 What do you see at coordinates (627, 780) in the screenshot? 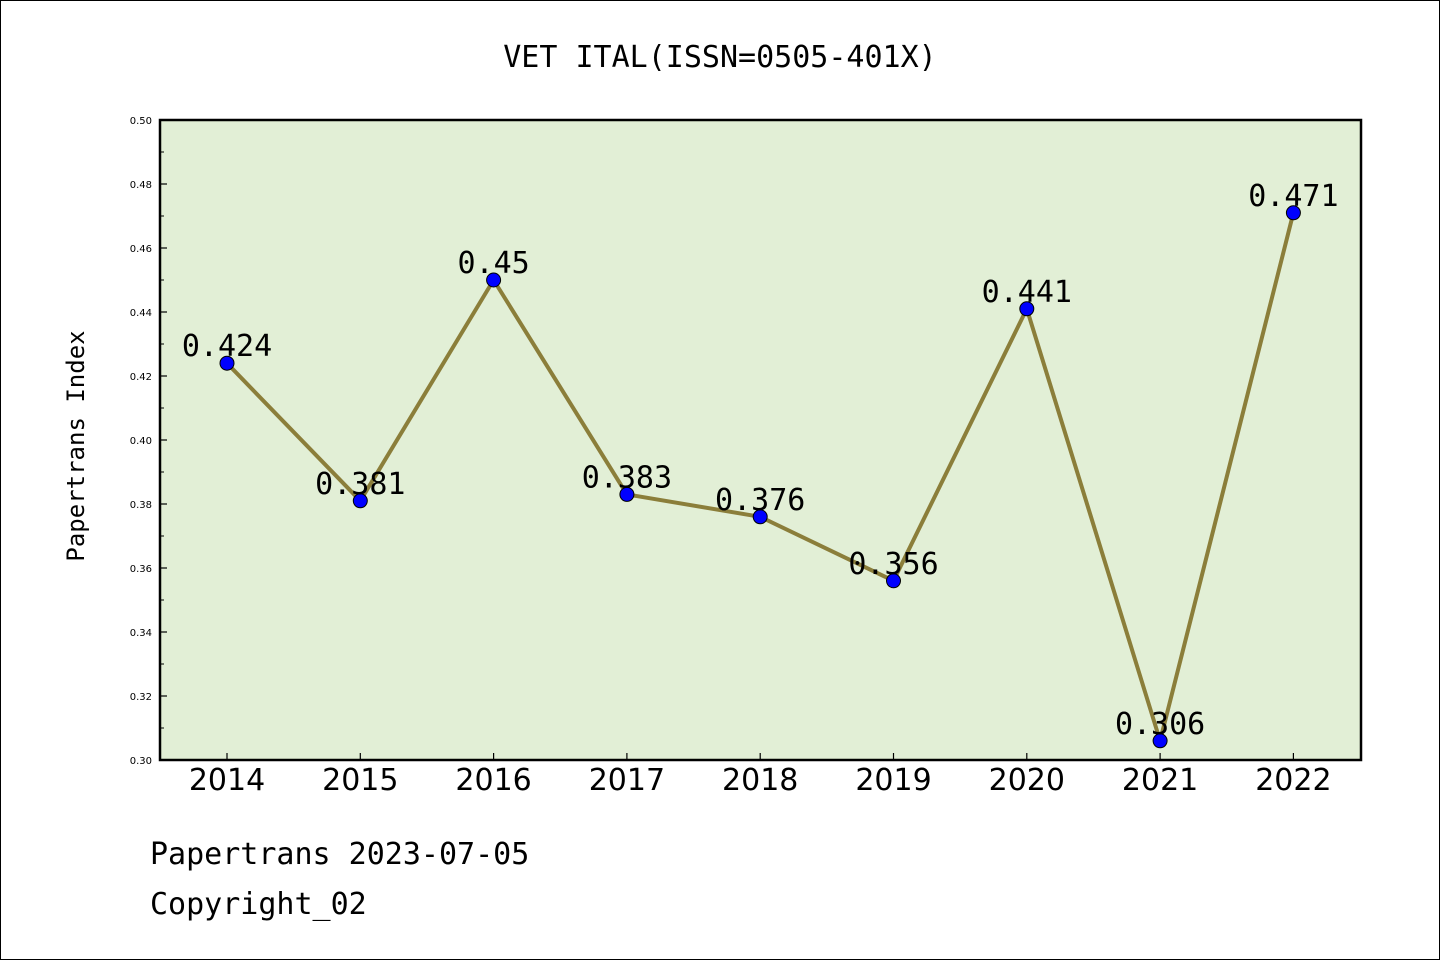
I see `x-tick-label: 2017` at bounding box center [627, 780].